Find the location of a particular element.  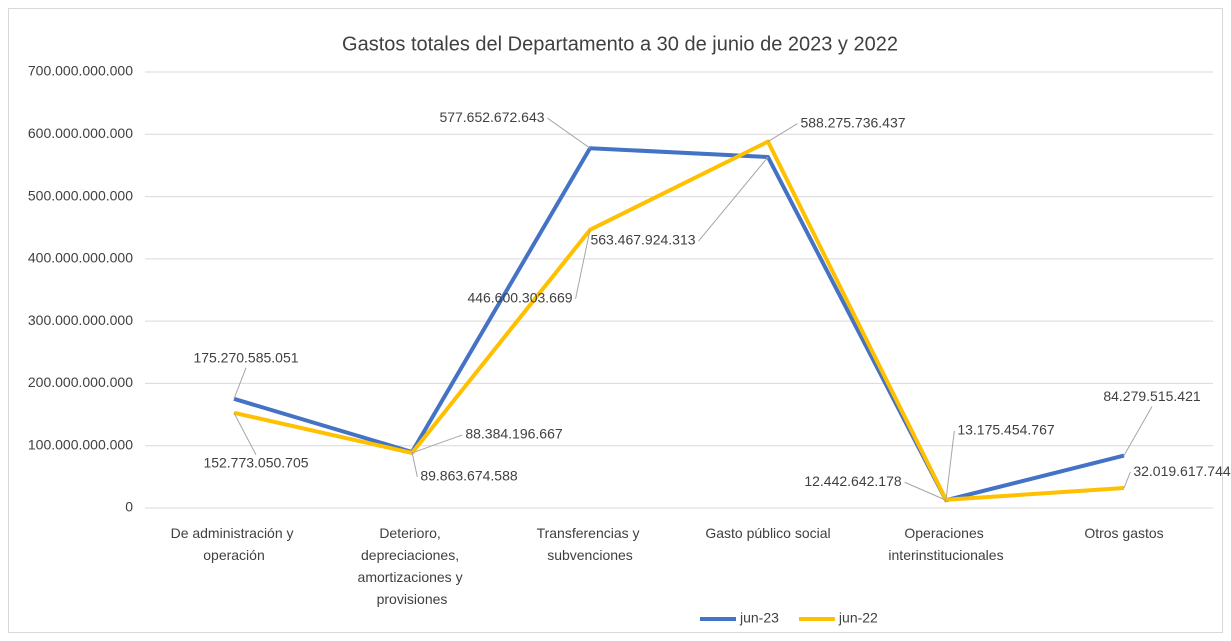

x-tick-line: operación is located at coordinates (234, 555).